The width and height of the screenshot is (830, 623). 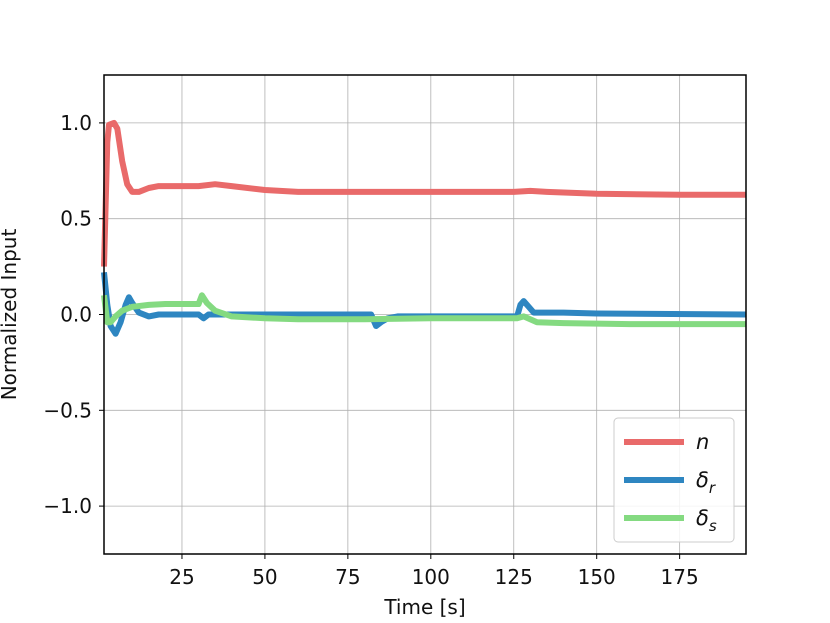 What do you see at coordinates (347, 577) in the screenshot?
I see `x-tick-label: 75` at bounding box center [347, 577].